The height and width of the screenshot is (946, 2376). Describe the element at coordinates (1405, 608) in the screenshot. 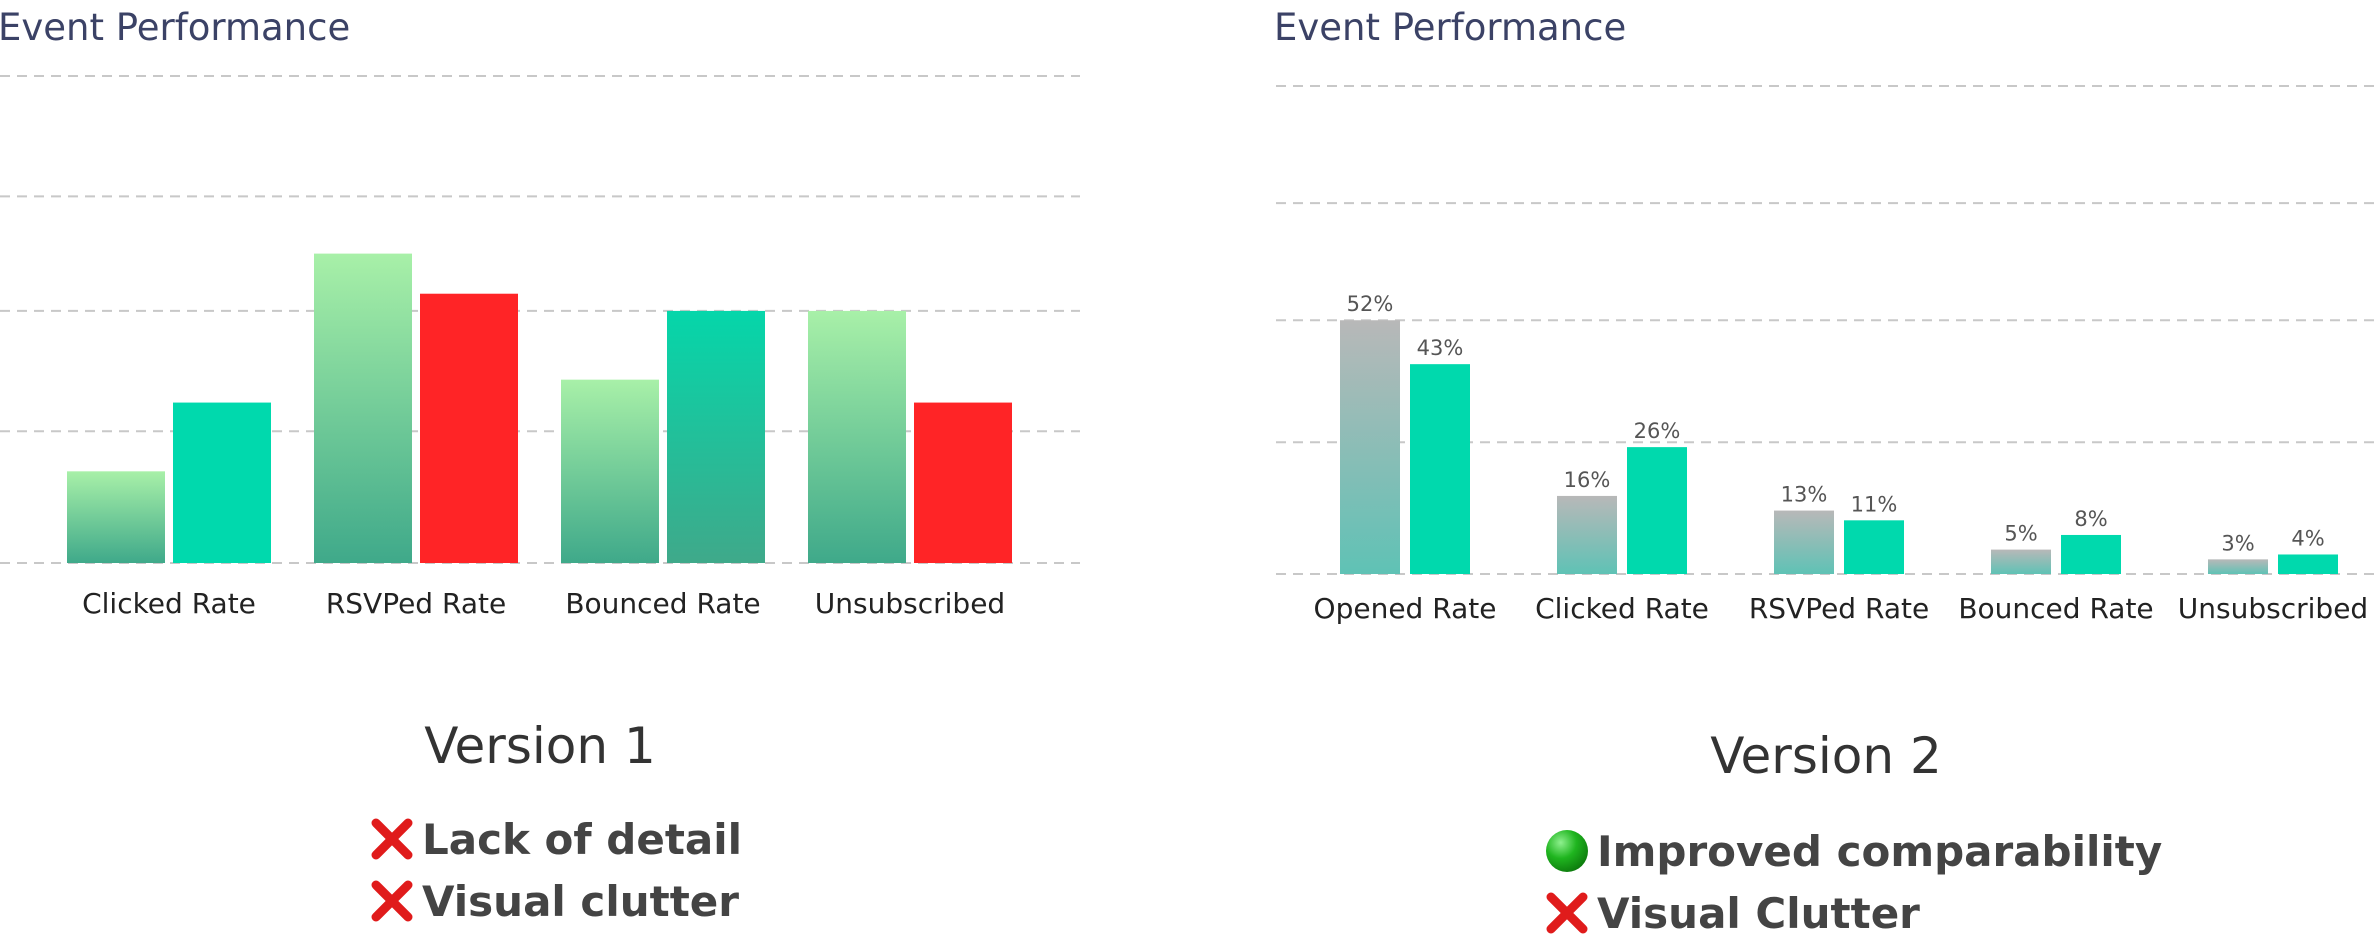

I see `category-label: Opened Rate` at that location.